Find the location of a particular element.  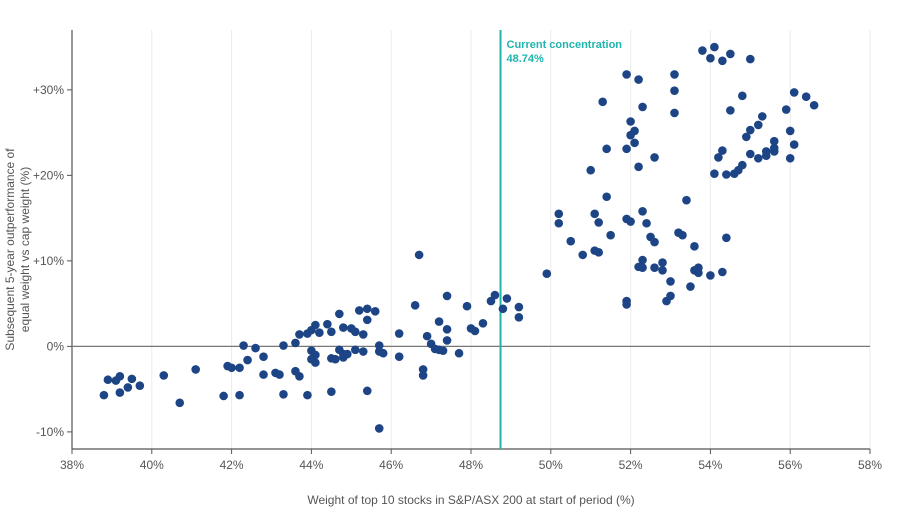

current-concentration-label: Current concentration is located at coordinates (565, 45).